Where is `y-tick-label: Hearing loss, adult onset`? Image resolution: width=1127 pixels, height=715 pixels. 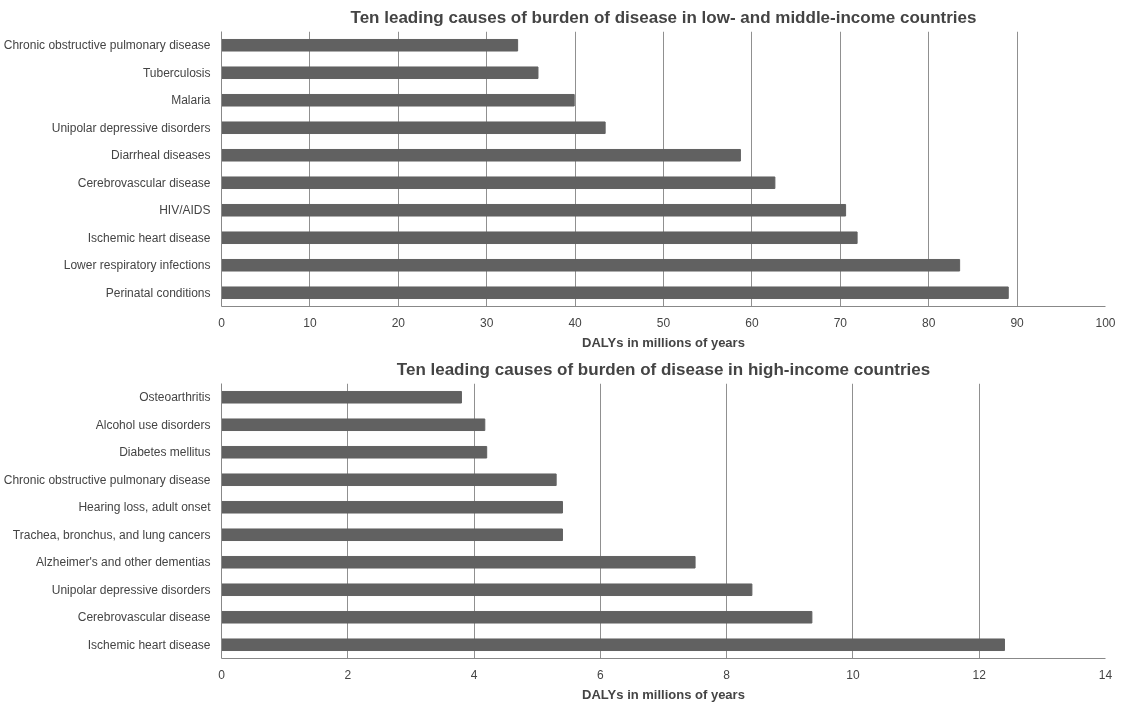
y-tick-label: Hearing loss, adult onset is located at coordinates (145, 507).